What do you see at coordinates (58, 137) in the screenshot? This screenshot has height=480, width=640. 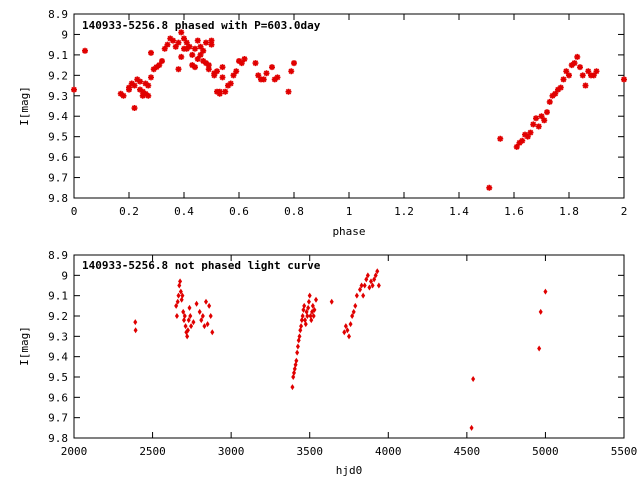 I see `y-tick-label: 9.5` at bounding box center [58, 137].